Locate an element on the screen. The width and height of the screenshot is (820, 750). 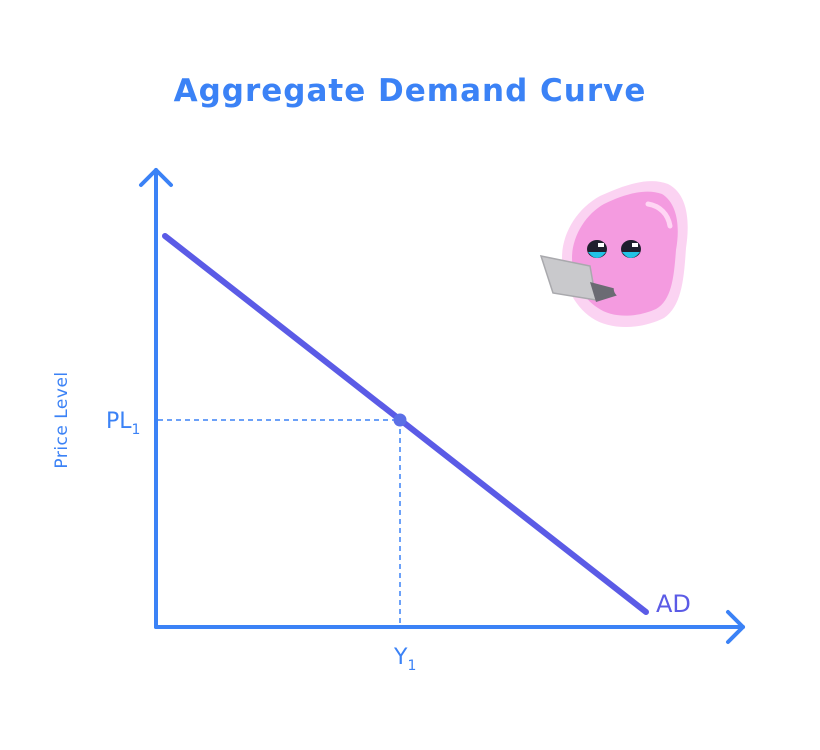
equilibrium-point is located at coordinates (400, 420).